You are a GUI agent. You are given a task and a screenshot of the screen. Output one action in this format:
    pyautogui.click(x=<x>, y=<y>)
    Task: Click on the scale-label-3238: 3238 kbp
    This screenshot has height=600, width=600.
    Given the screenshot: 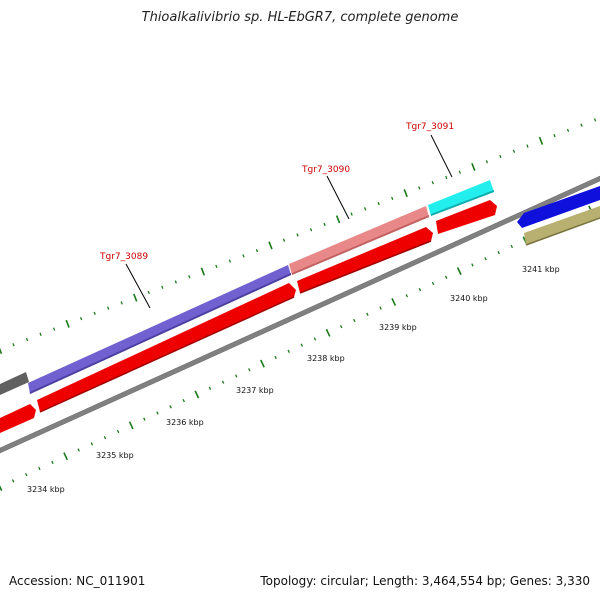 What is the action you would take?
    pyautogui.click(x=326, y=358)
    